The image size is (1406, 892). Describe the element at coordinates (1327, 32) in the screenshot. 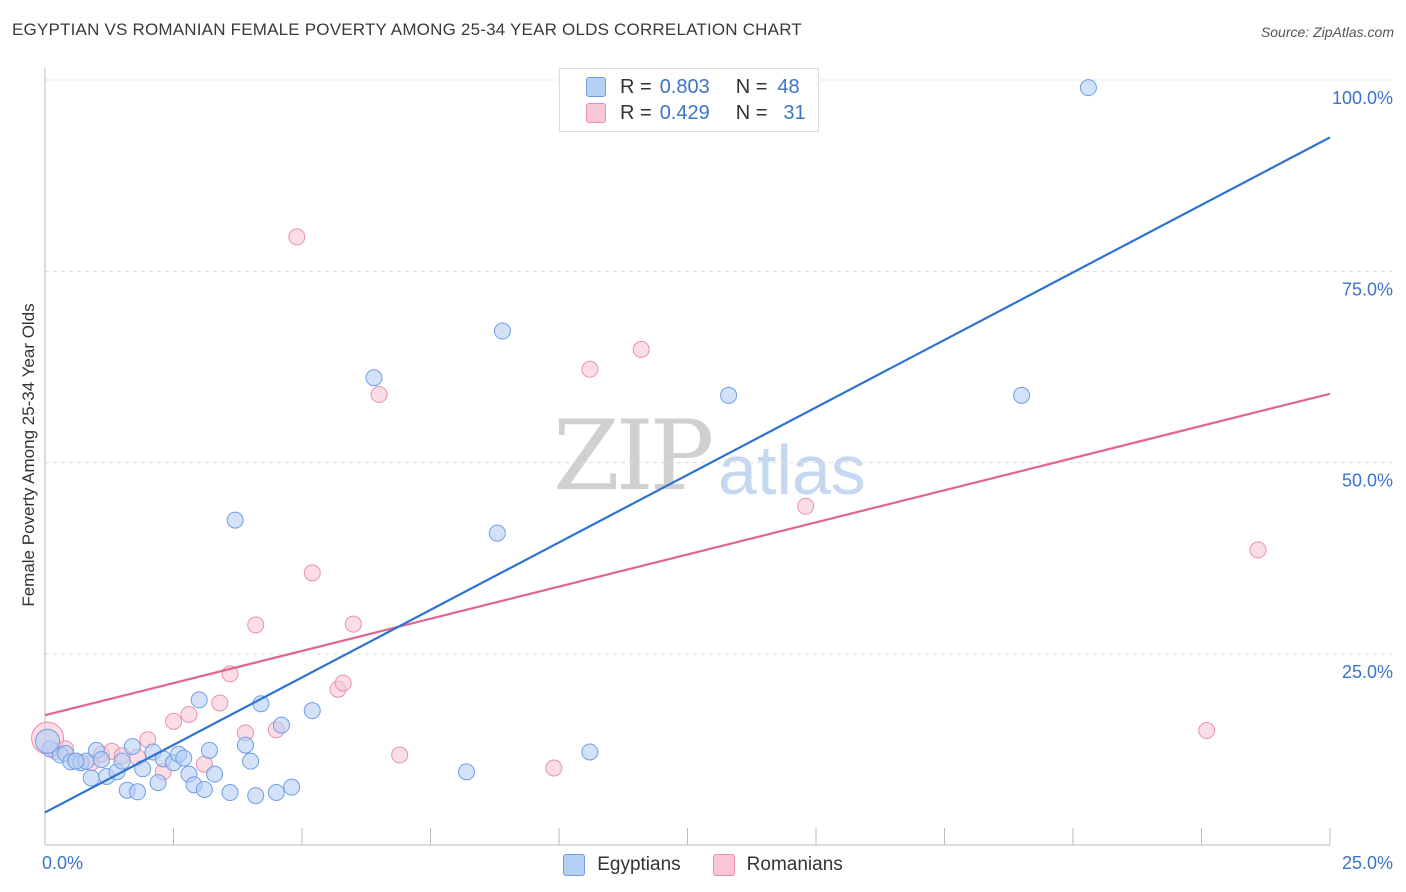

I see `chart-source: Source: ZipAtlas.com` at that location.